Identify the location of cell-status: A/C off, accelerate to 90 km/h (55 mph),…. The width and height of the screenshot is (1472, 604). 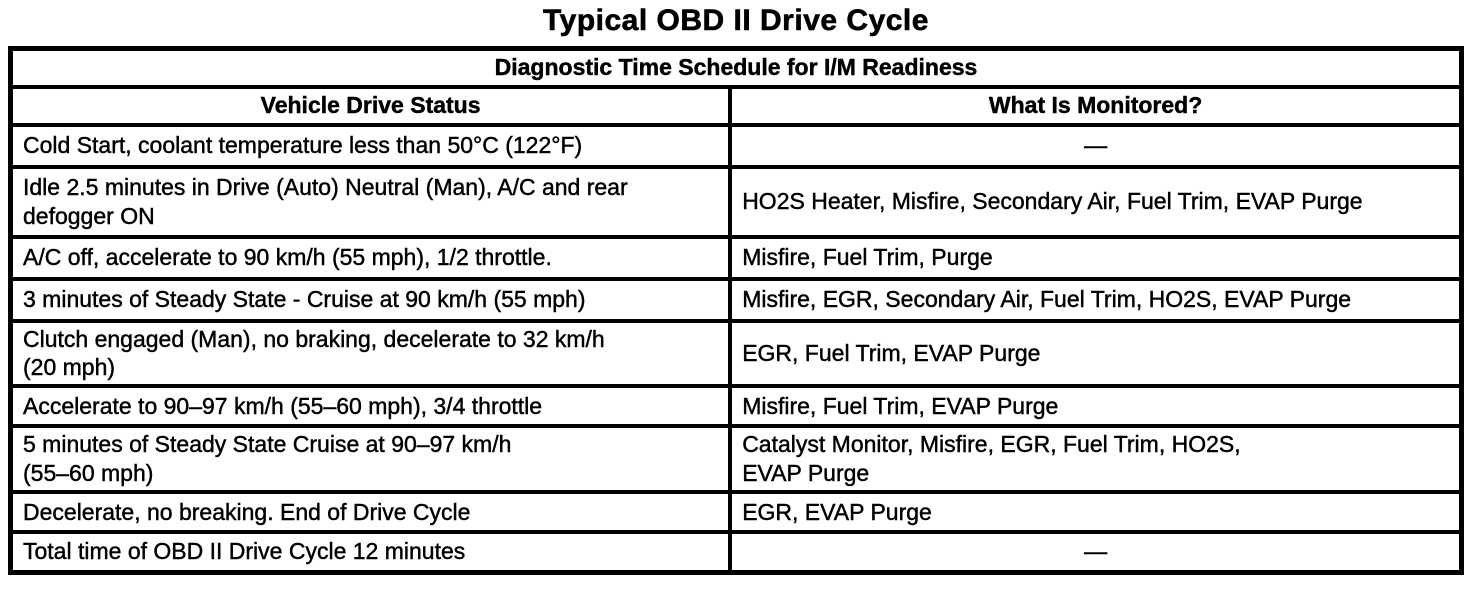
(370, 257).